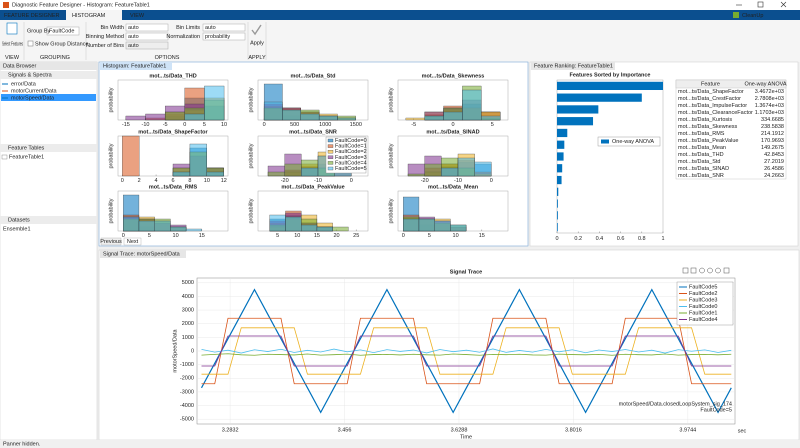  I want to click on x-tick-label: 0.2, so click(578, 239).